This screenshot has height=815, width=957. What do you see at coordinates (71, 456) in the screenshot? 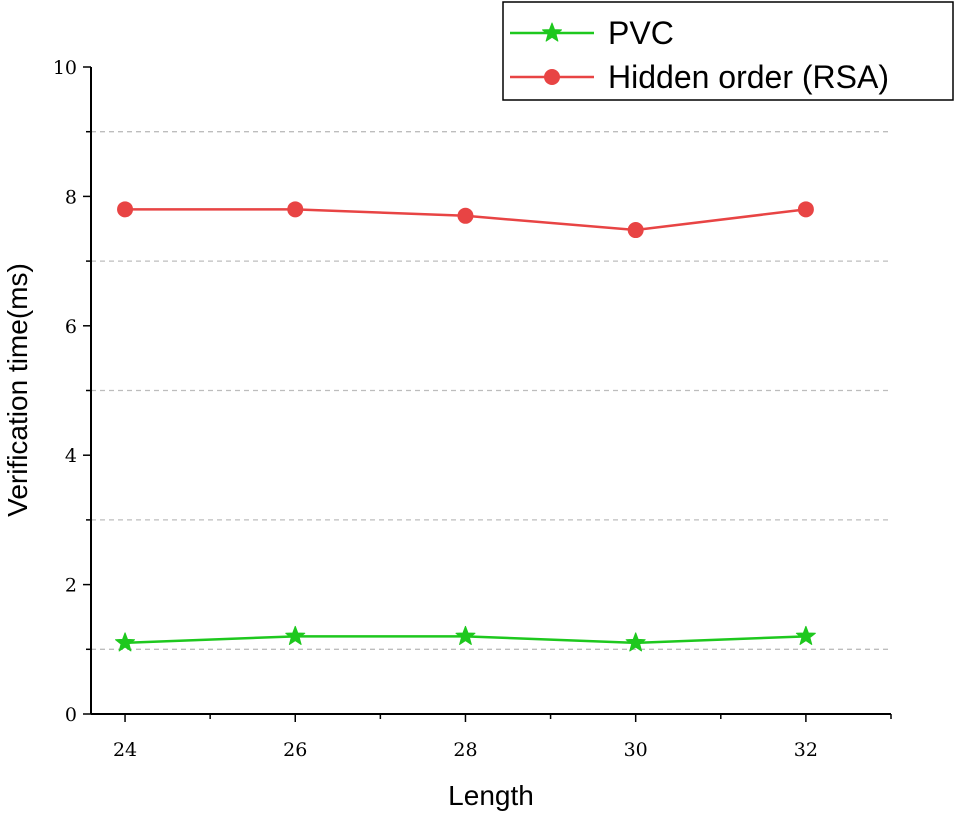
I see `y-tick-label: 4` at bounding box center [71, 456].